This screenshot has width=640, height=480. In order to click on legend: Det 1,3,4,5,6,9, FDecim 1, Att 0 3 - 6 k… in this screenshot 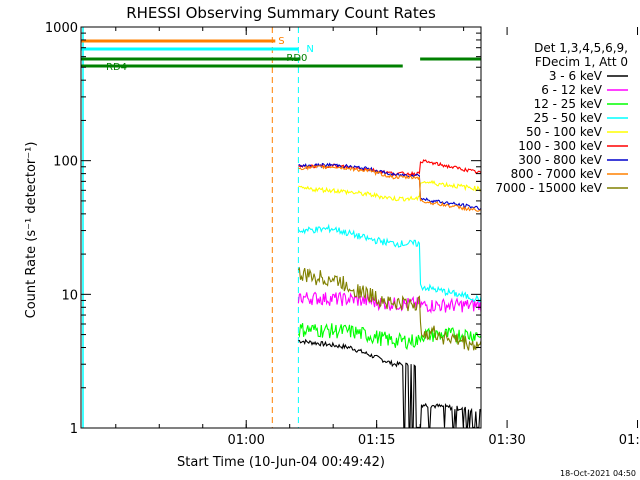, I will do `click(561, 118)`.